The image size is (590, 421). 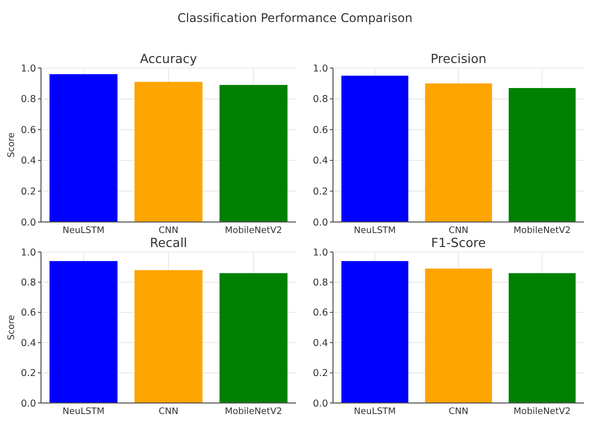 What do you see at coordinates (169, 58) in the screenshot?
I see `chart-title: Accuracy` at bounding box center [169, 58].